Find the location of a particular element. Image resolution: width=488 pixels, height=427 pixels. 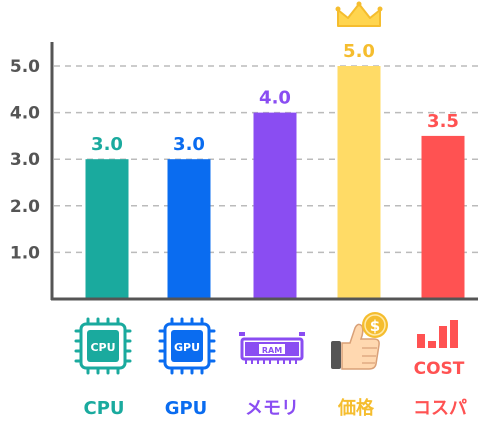

svg-text: CPU is located at coordinates (102, 347).